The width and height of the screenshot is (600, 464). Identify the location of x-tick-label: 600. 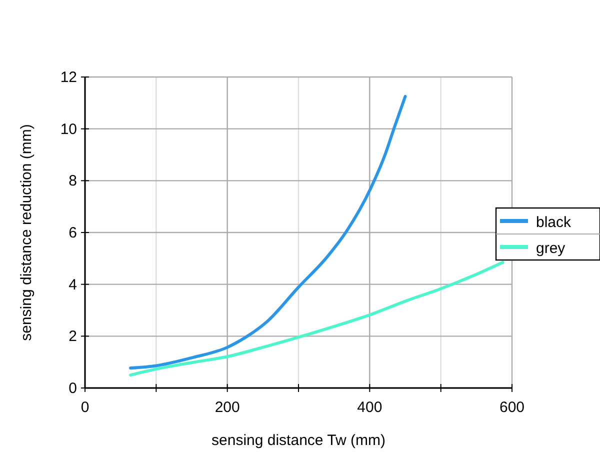
(512, 407).